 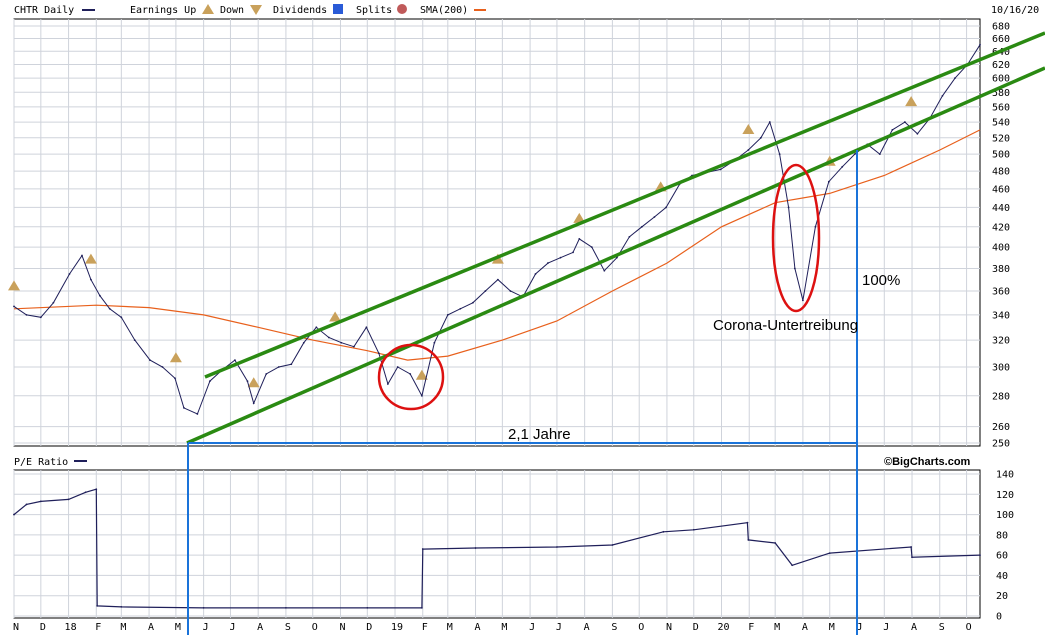 I want to click on earnings-down-label: Down, so click(x=232, y=10).